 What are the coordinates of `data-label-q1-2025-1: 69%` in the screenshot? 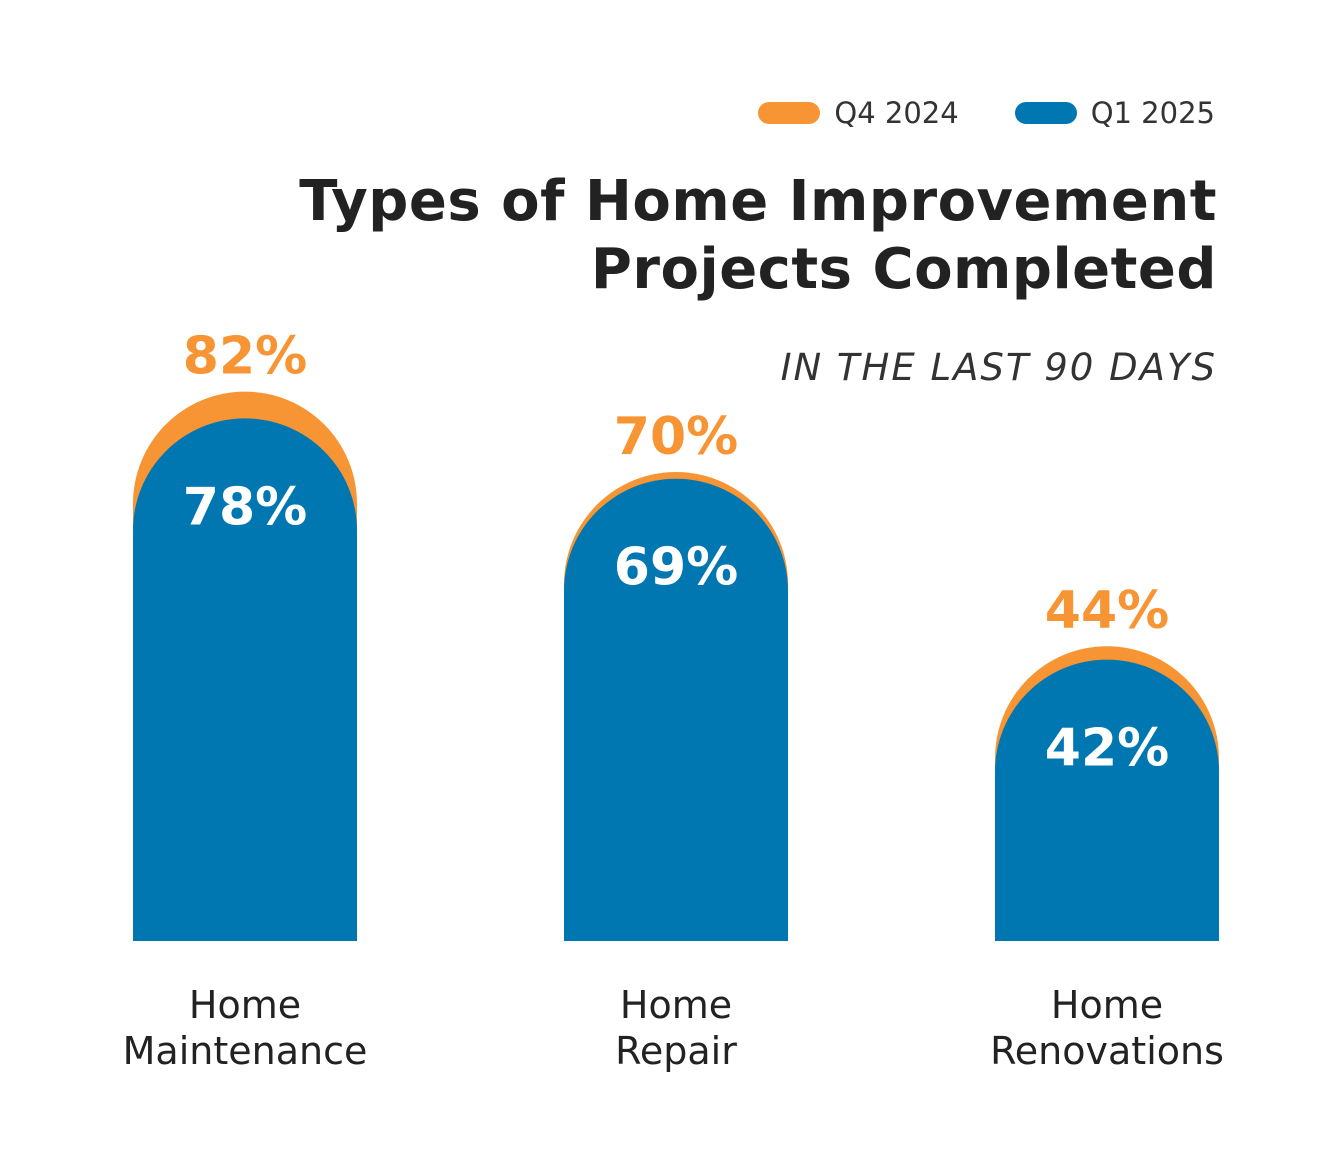 It's located at (676, 568).